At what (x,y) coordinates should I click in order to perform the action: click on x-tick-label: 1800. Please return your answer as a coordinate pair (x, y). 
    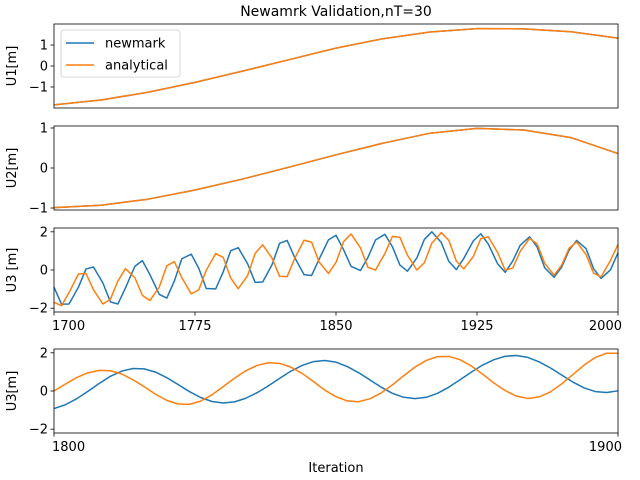
    Looking at the image, I should click on (68, 447).